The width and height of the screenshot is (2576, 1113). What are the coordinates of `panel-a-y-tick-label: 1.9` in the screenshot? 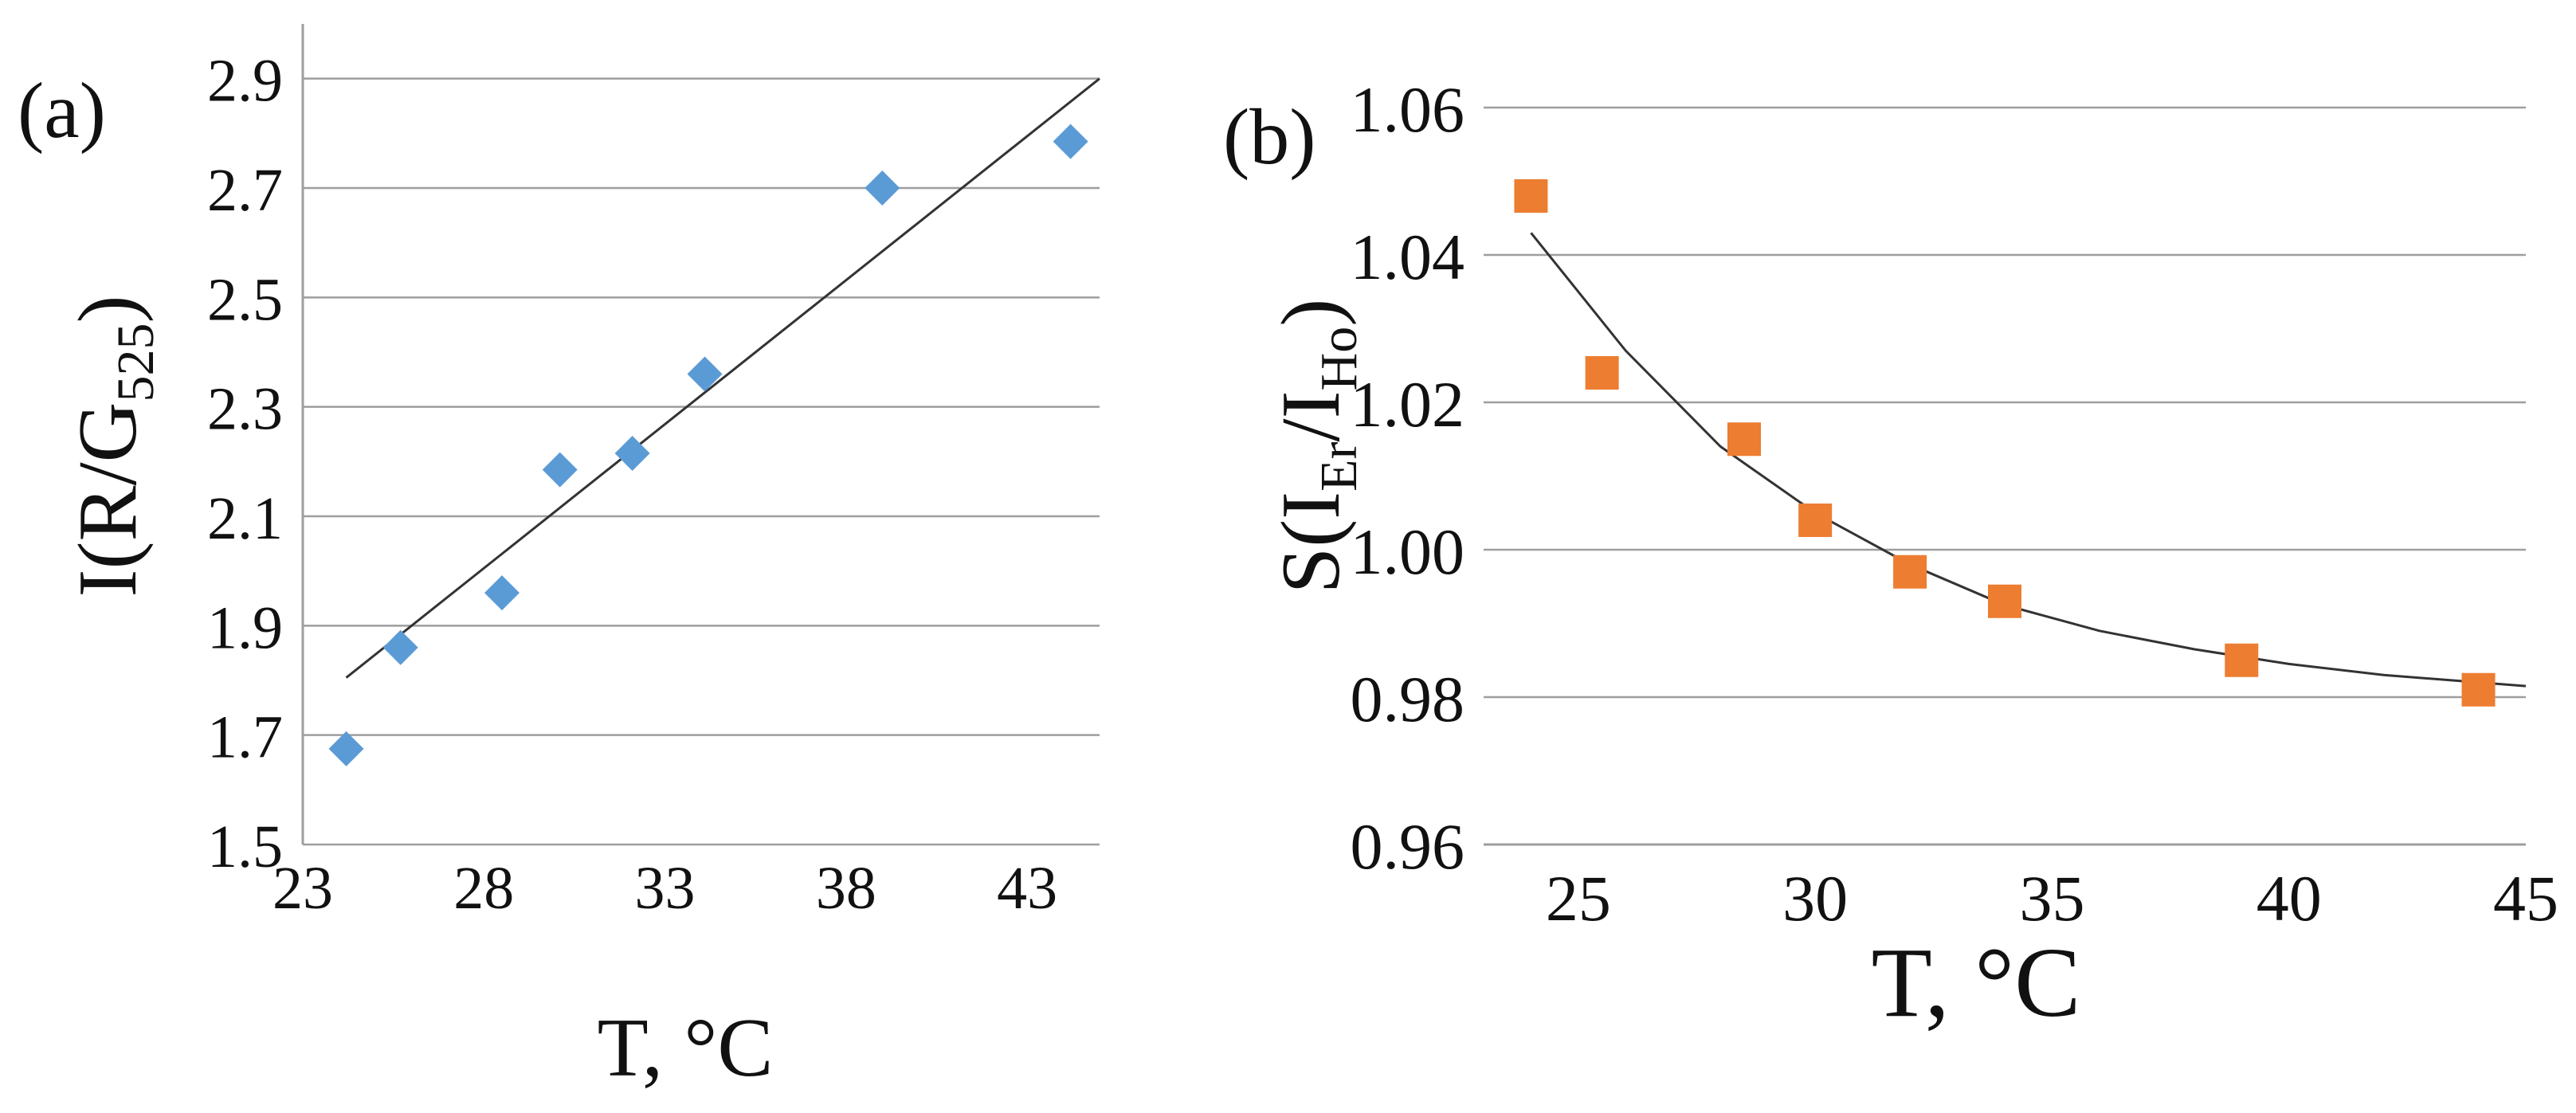 It's located at (245, 627).